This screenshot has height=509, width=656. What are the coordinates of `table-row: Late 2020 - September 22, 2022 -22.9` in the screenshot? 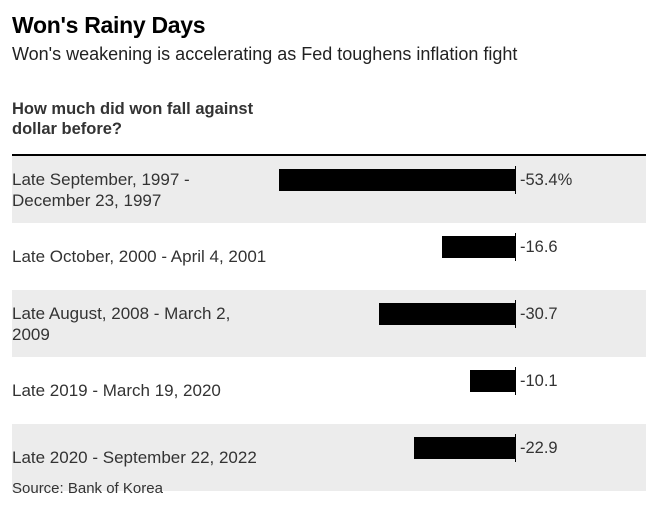 It's located at (329, 457).